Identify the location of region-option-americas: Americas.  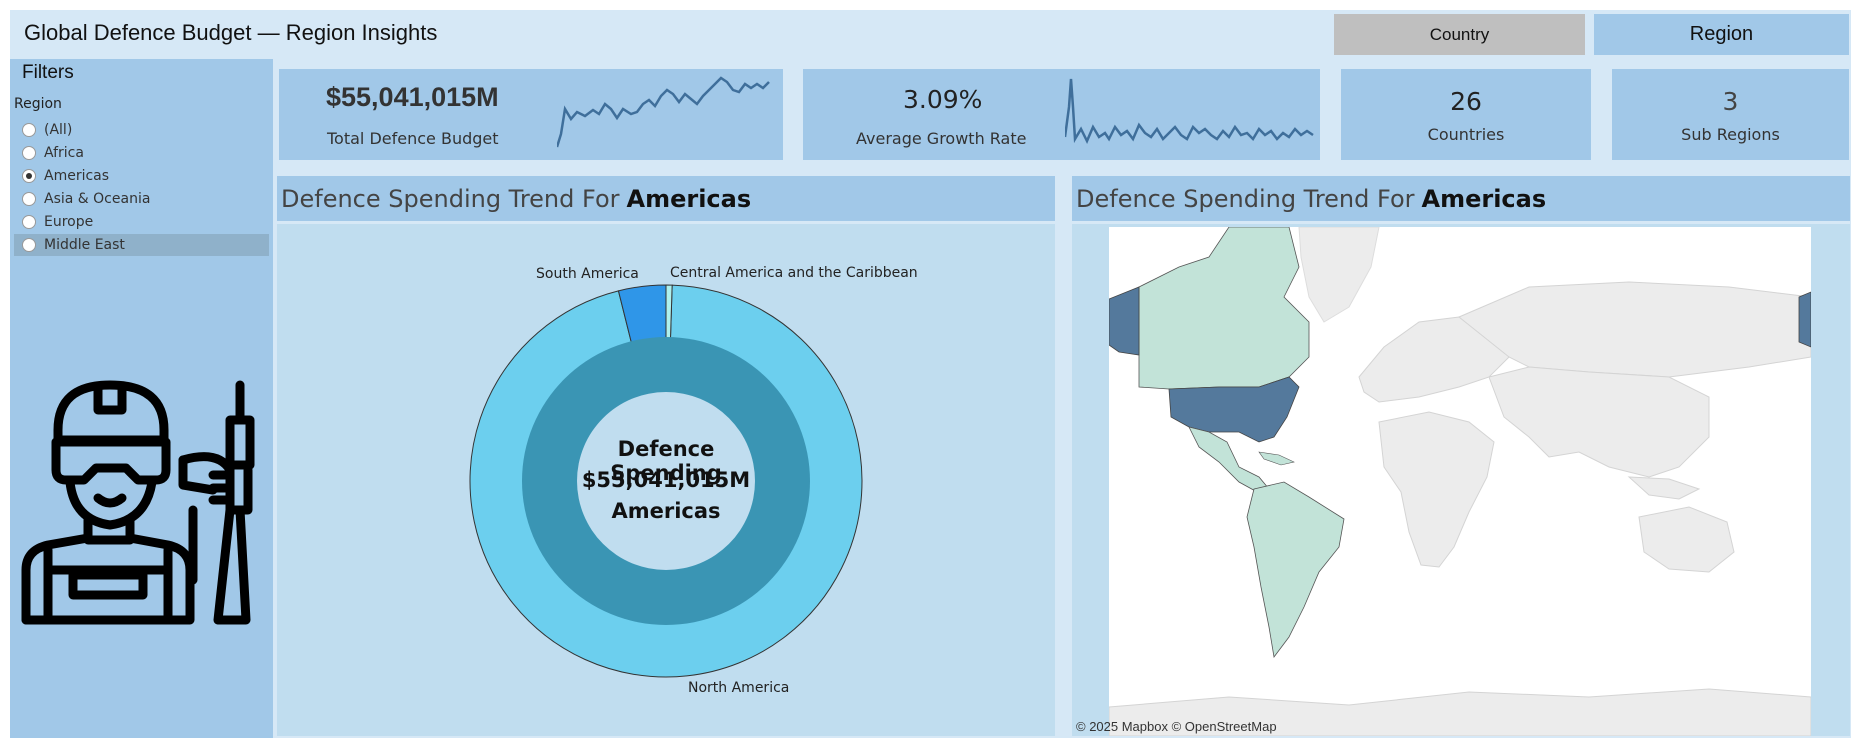
(141, 176).